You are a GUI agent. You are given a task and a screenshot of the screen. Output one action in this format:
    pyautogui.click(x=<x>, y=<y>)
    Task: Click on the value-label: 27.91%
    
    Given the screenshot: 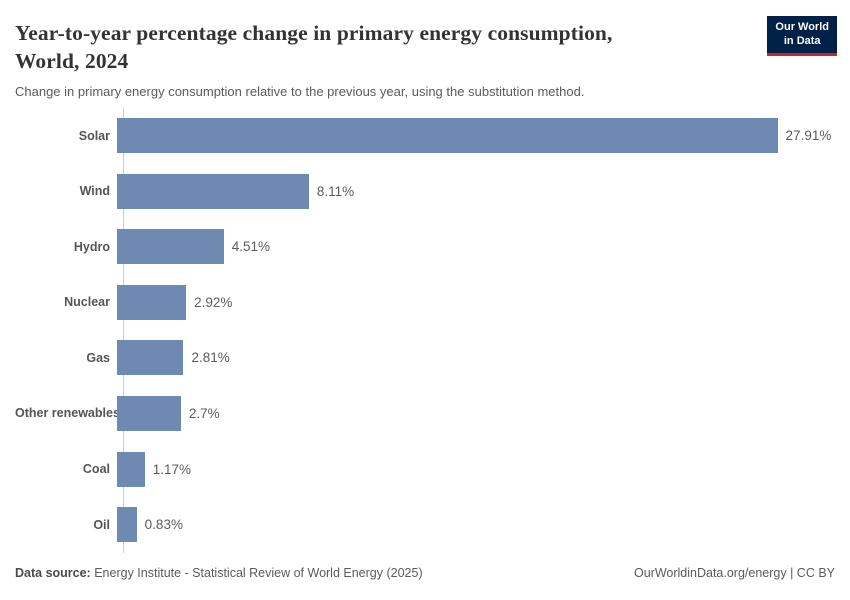 What is the action you would take?
    pyautogui.click(x=808, y=135)
    